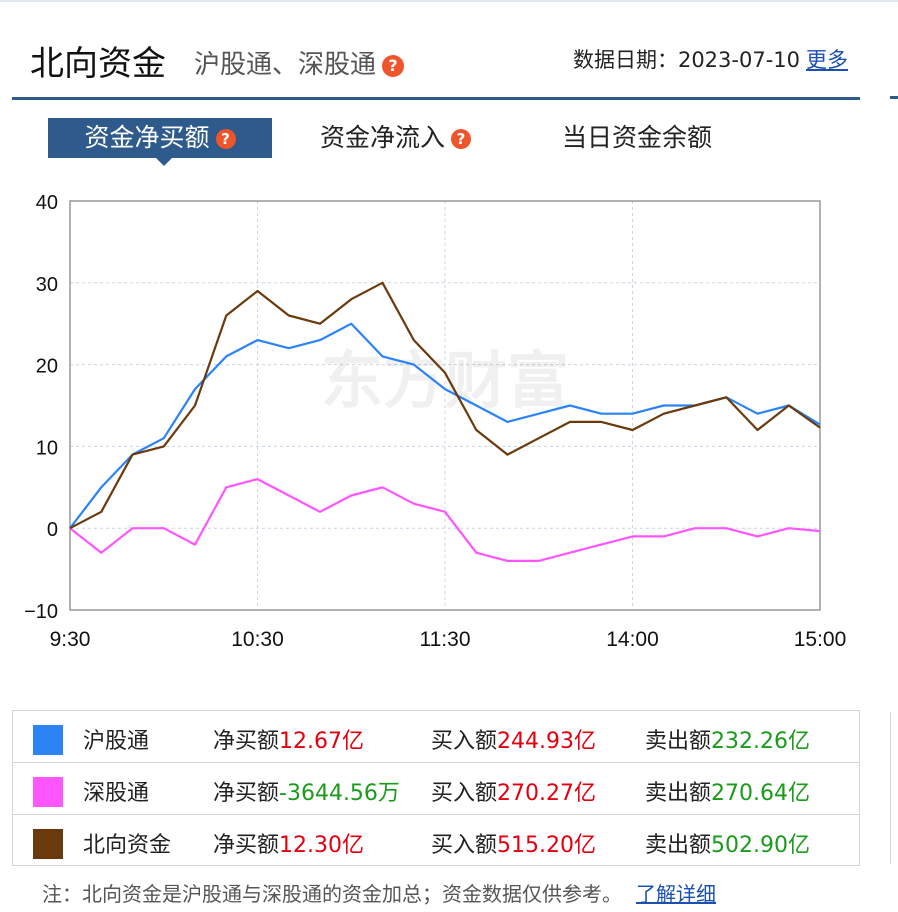  I want to click on tab-net-buy: 资金净买额?, so click(160, 142).